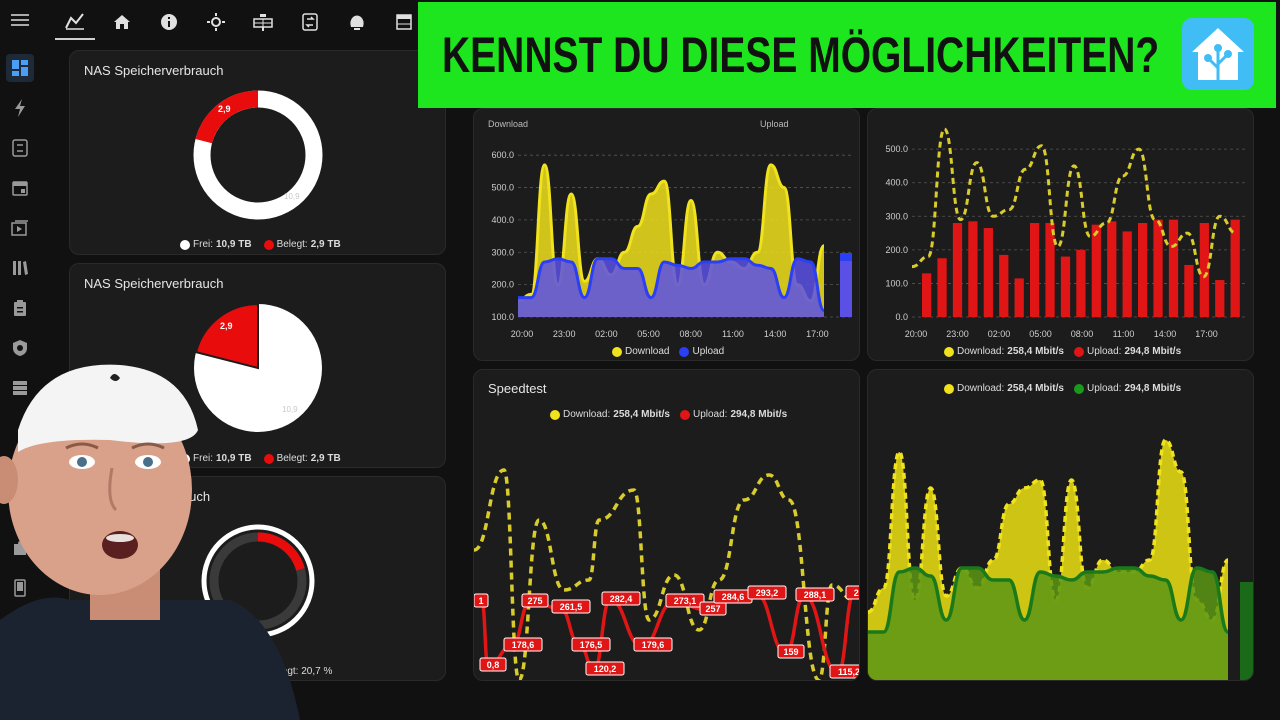 This screenshot has height=720, width=1280. Describe the element at coordinates (20, 68) in the screenshot. I see `sidebar-dashboard-icon` at that location.